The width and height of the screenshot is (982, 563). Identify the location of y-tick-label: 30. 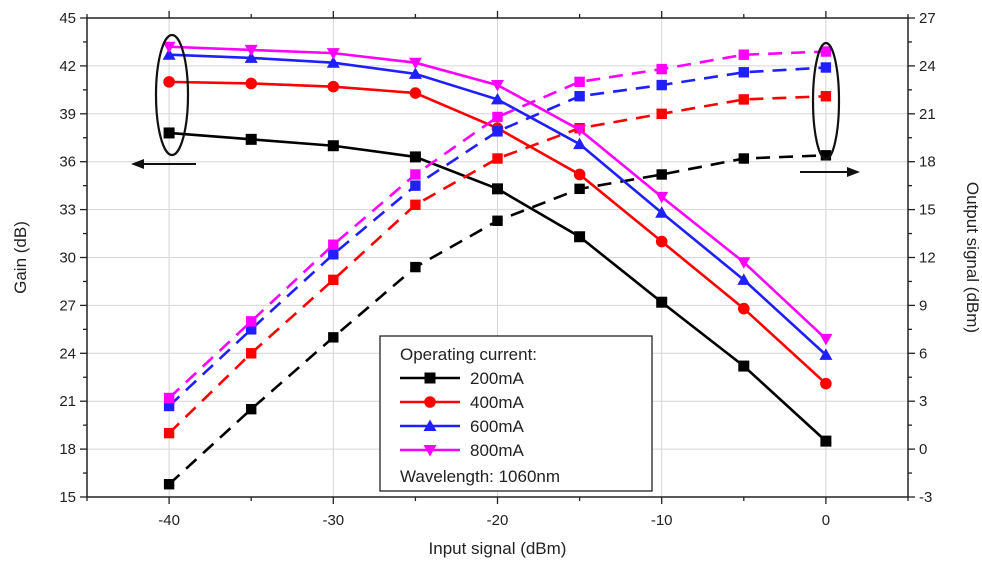
(67, 258).